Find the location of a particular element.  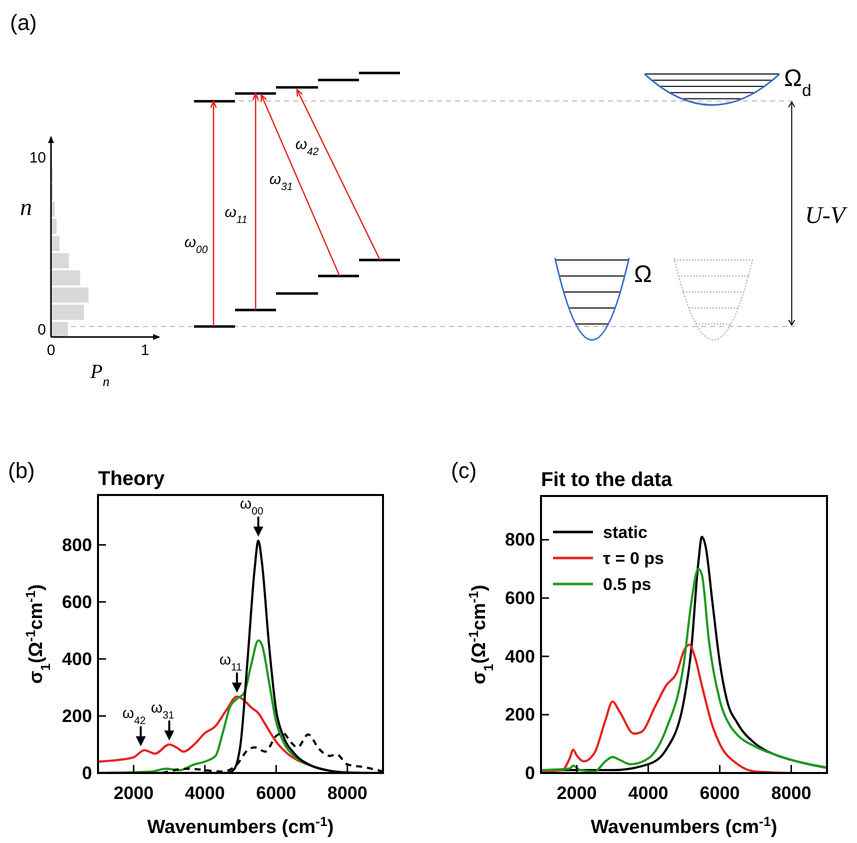

text: Ω$_{d}$ is located at coordinates (798, 82).